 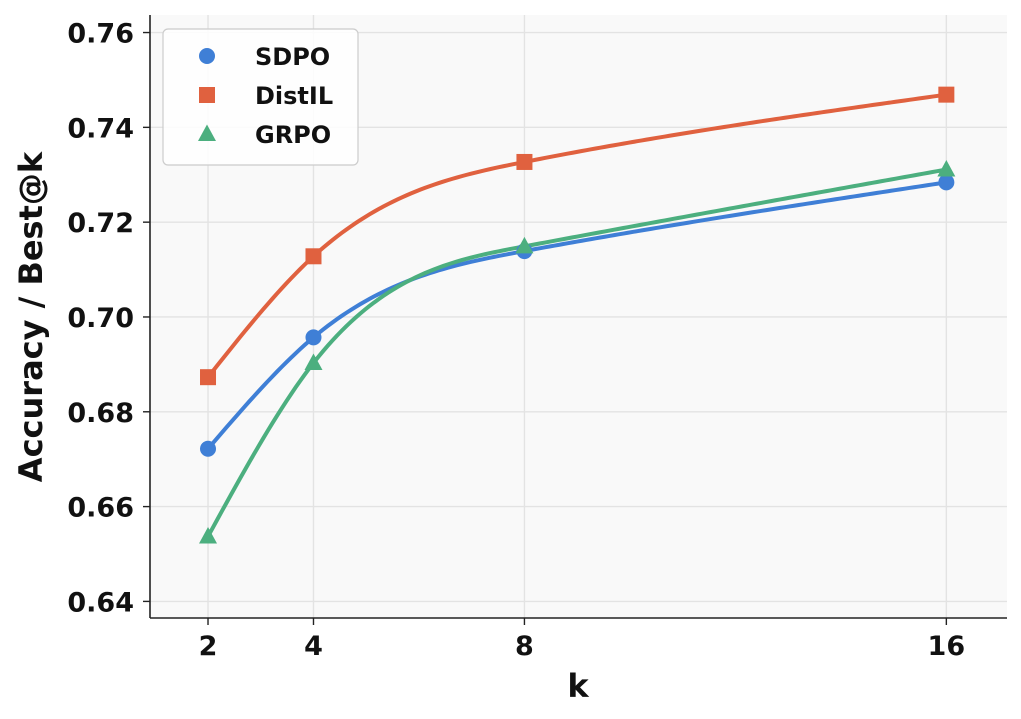 What do you see at coordinates (947, 646) in the screenshot?
I see `x-tick-label: 16` at bounding box center [947, 646].